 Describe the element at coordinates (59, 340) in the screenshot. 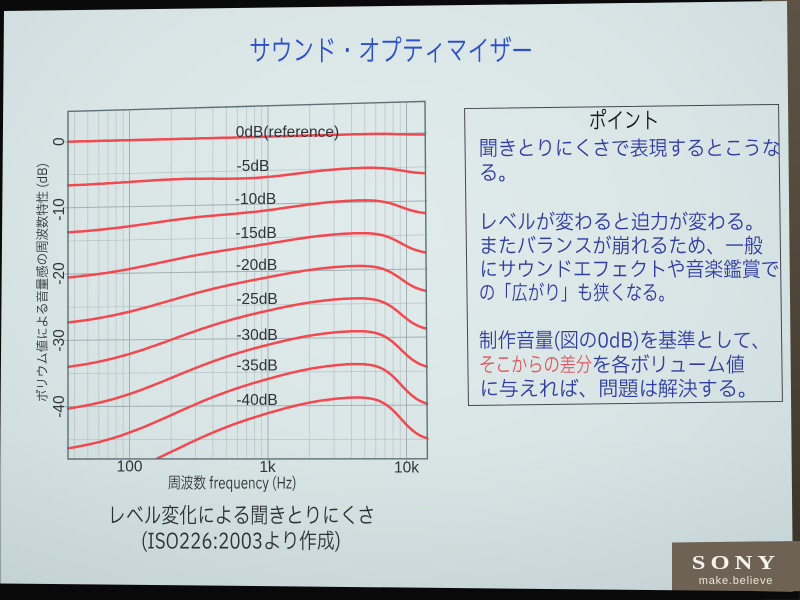

I see `svg-text: -30` at that location.